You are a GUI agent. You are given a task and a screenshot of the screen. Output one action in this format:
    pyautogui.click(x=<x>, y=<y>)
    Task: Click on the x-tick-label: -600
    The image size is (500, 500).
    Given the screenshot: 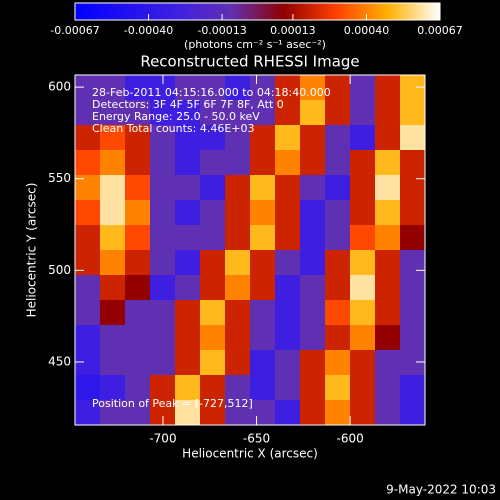 What is the action you would take?
    pyautogui.click(x=350, y=439)
    